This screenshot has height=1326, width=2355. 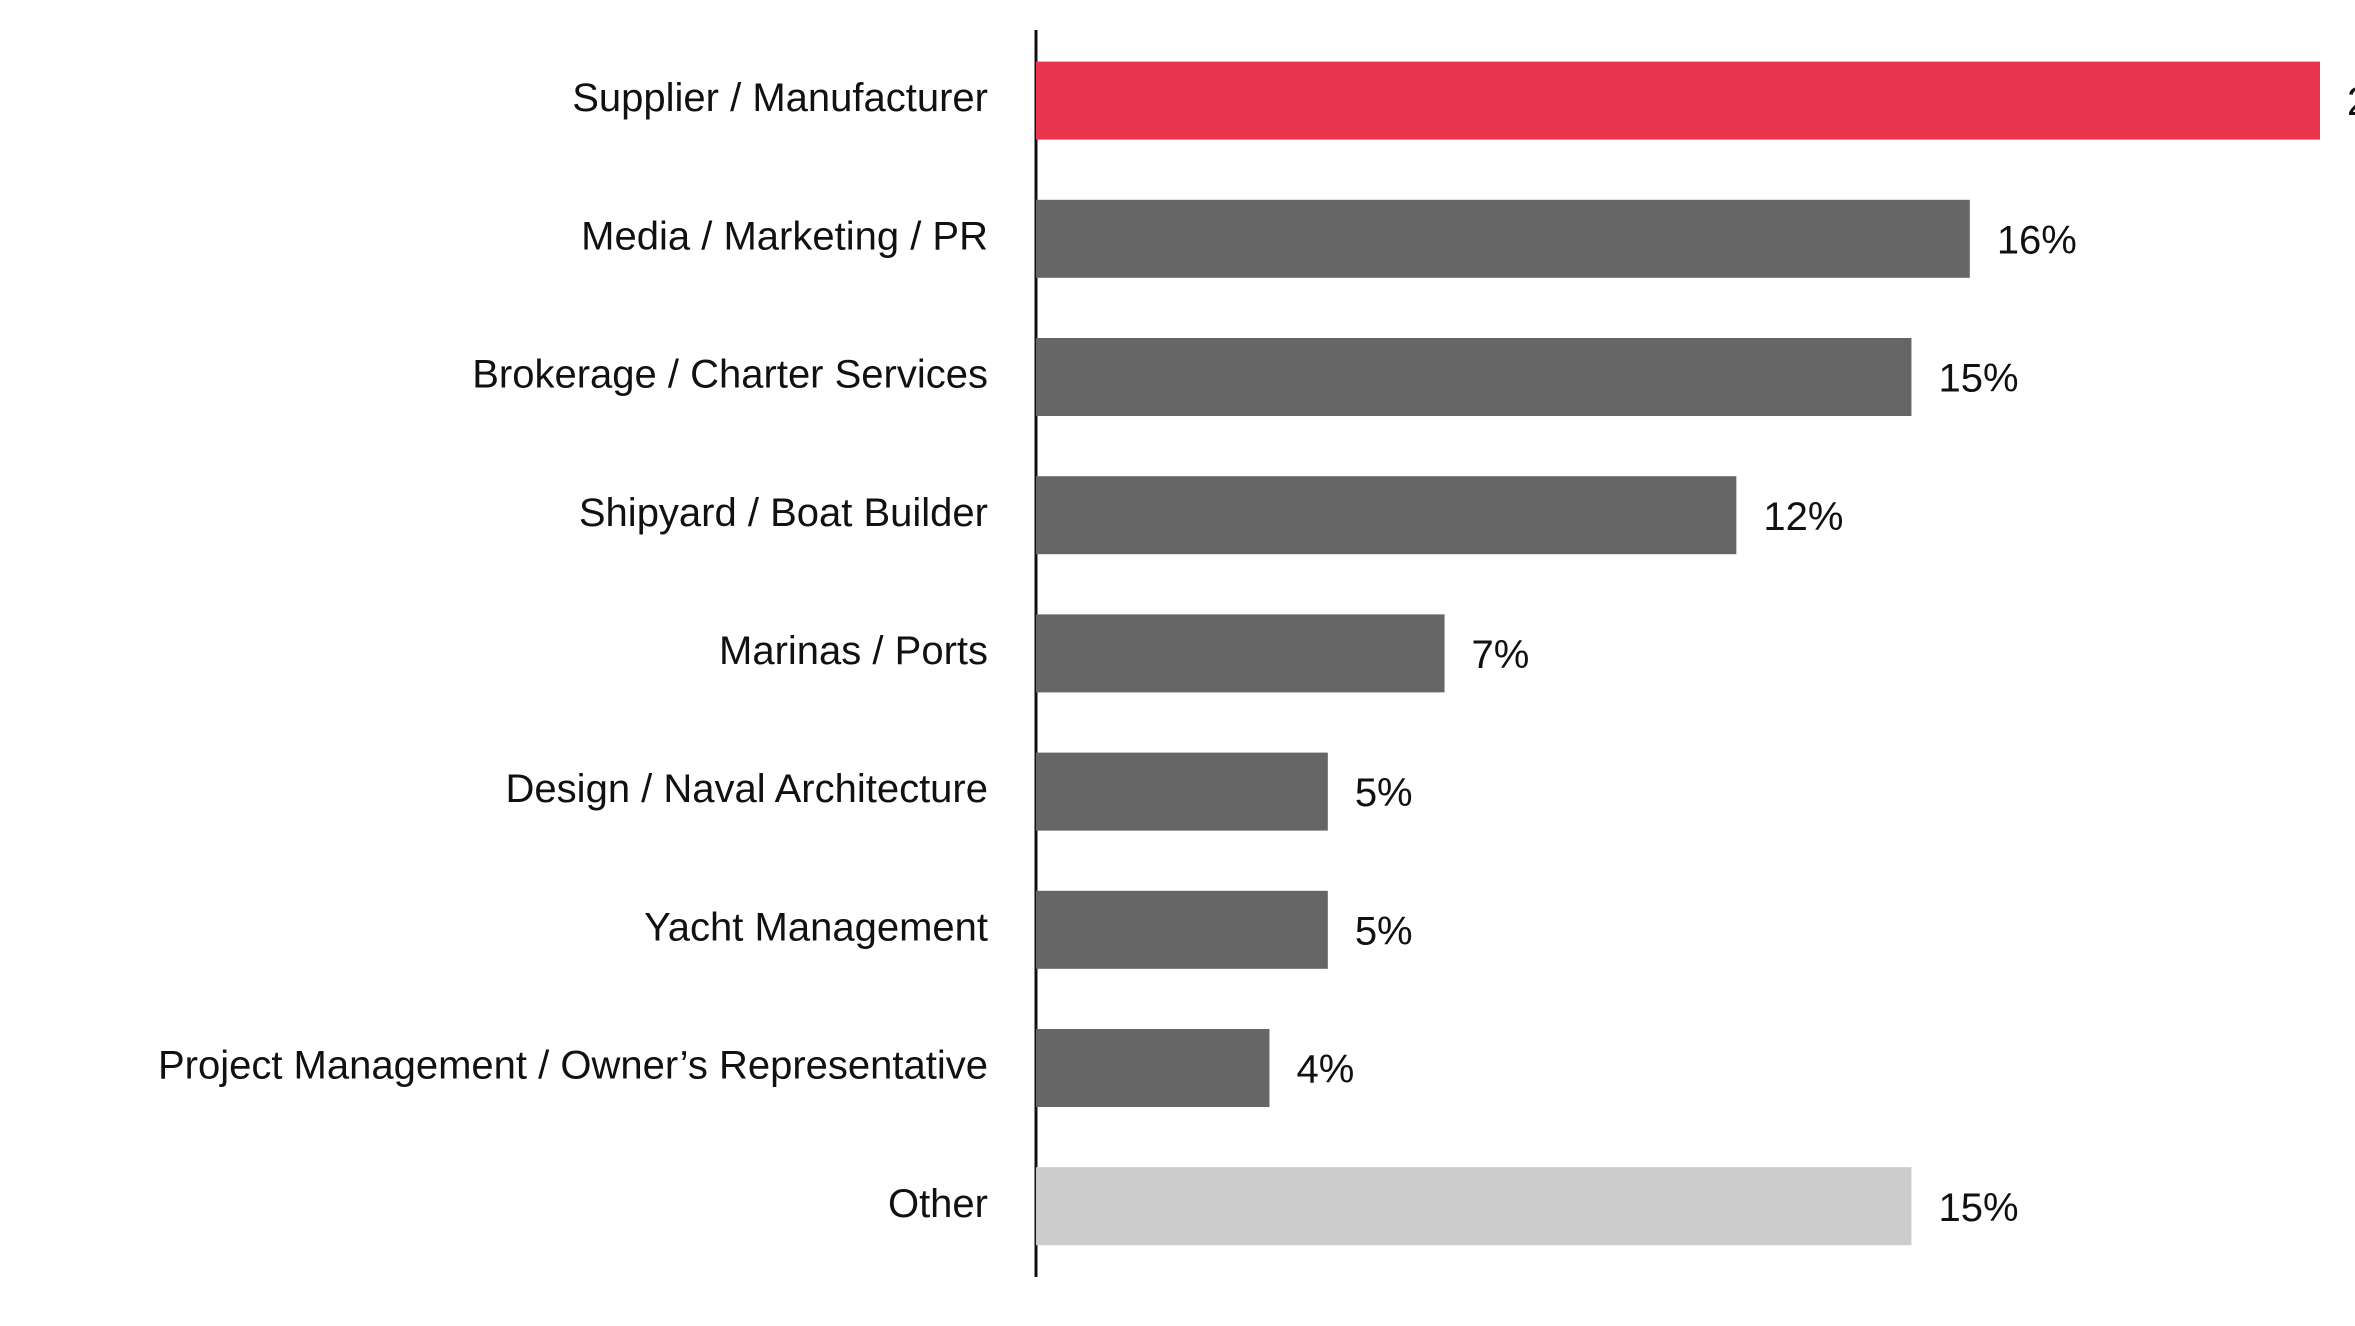 I want to click on value-label: 16%, so click(x=2037, y=240).